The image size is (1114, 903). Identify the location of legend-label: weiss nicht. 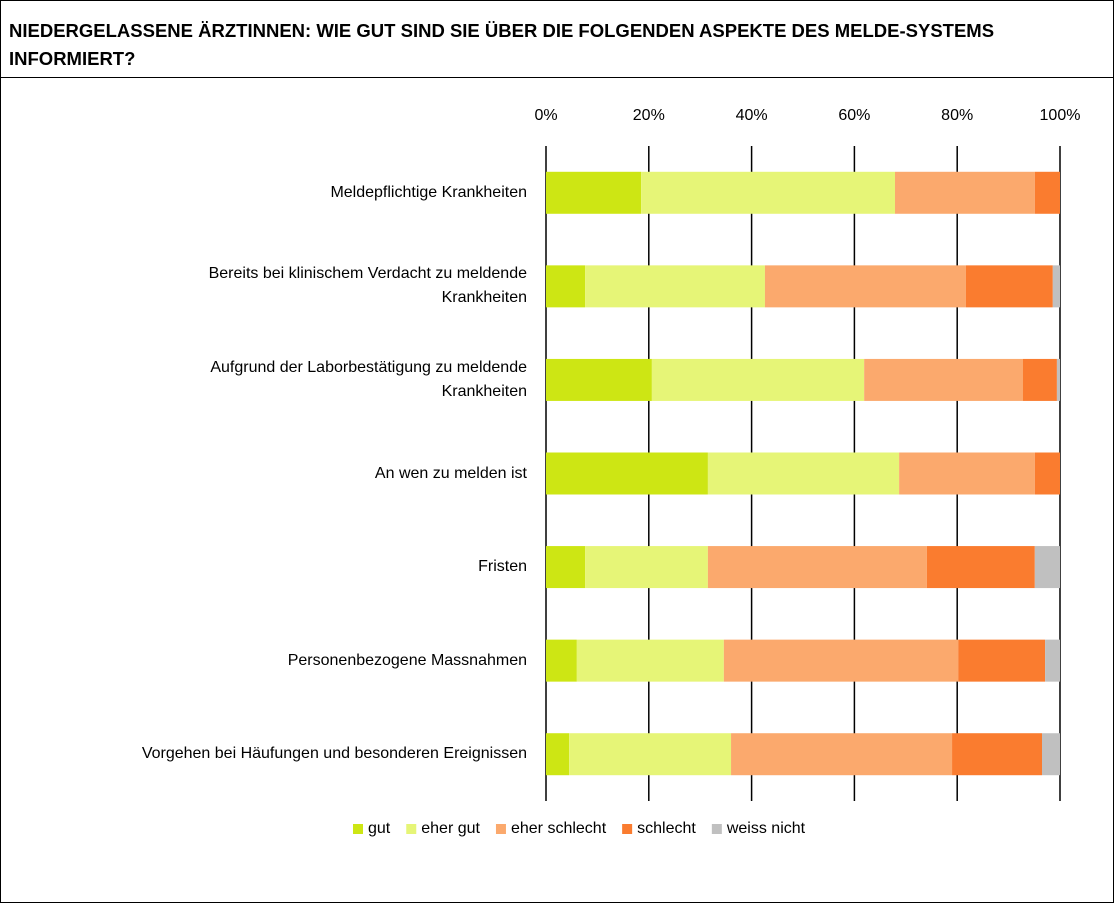
(766, 828).